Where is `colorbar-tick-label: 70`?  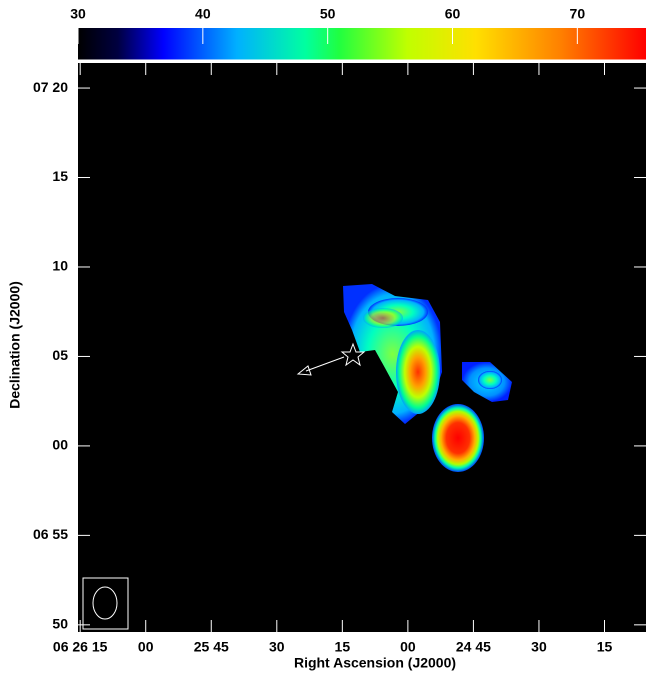 colorbar-tick-label: 70 is located at coordinates (578, 14).